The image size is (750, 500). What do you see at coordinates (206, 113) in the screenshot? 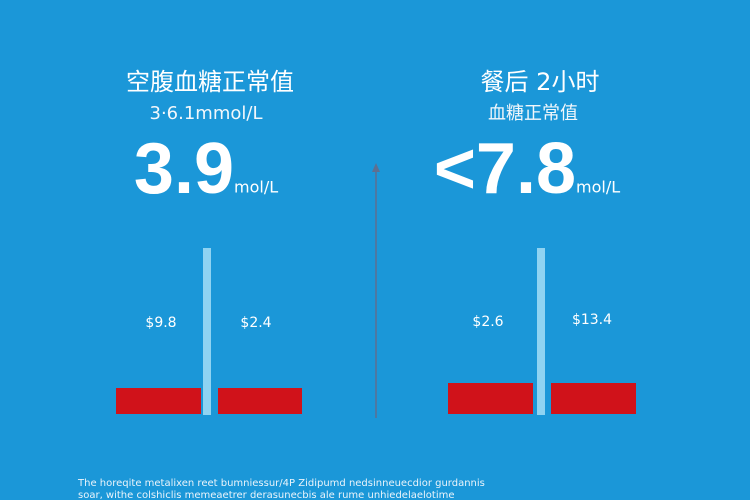
I see `panel-subtitle: 3·6.1mmol/L` at bounding box center [206, 113].